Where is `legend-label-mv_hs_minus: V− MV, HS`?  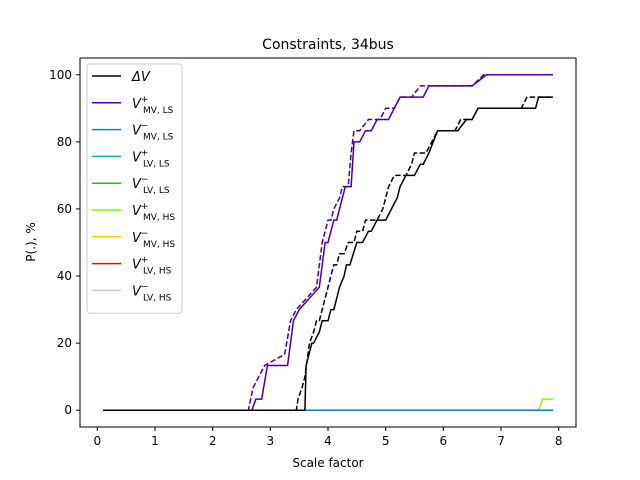 legend-label-mv_hs_minus: V− MV, HS is located at coordinates (153, 239).